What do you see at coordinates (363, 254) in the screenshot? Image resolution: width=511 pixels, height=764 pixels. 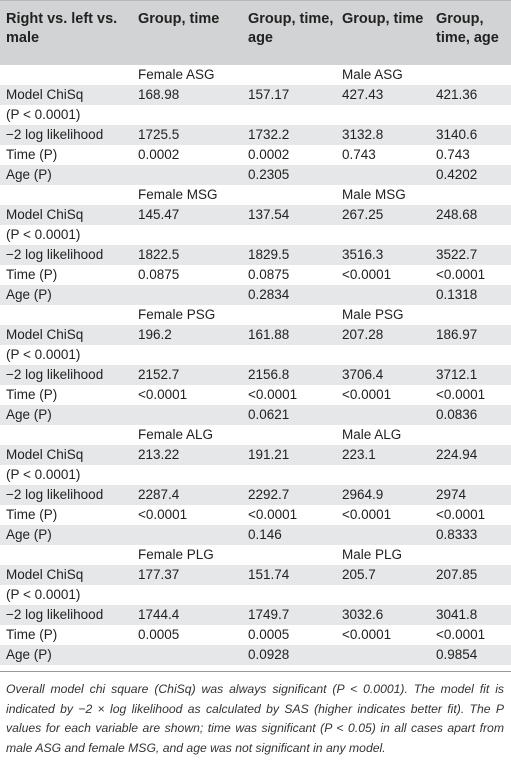 I see `table-cell: 3516.3` at bounding box center [363, 254].